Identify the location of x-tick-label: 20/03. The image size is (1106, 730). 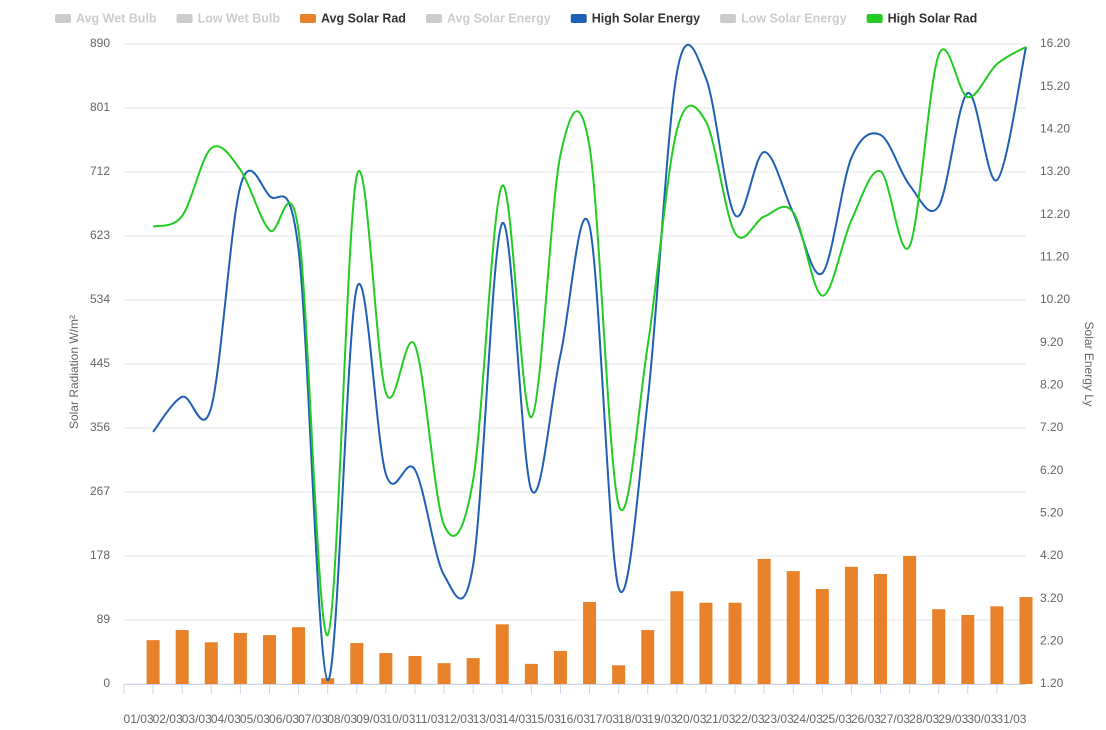
(691, 719).